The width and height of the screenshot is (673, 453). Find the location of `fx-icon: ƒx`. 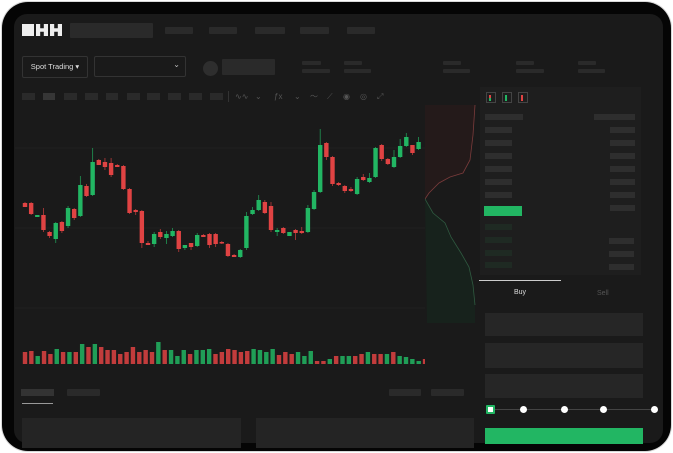

fx-icon: ƒx is located at coordinates (278, 96).